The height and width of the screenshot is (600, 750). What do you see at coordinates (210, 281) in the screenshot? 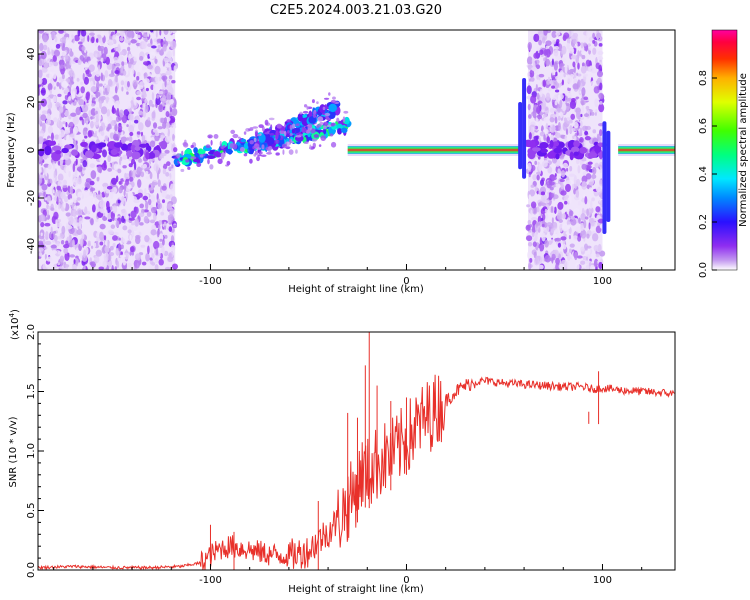
I see `x-tick-label: -100` at bounding box center [210, 281].